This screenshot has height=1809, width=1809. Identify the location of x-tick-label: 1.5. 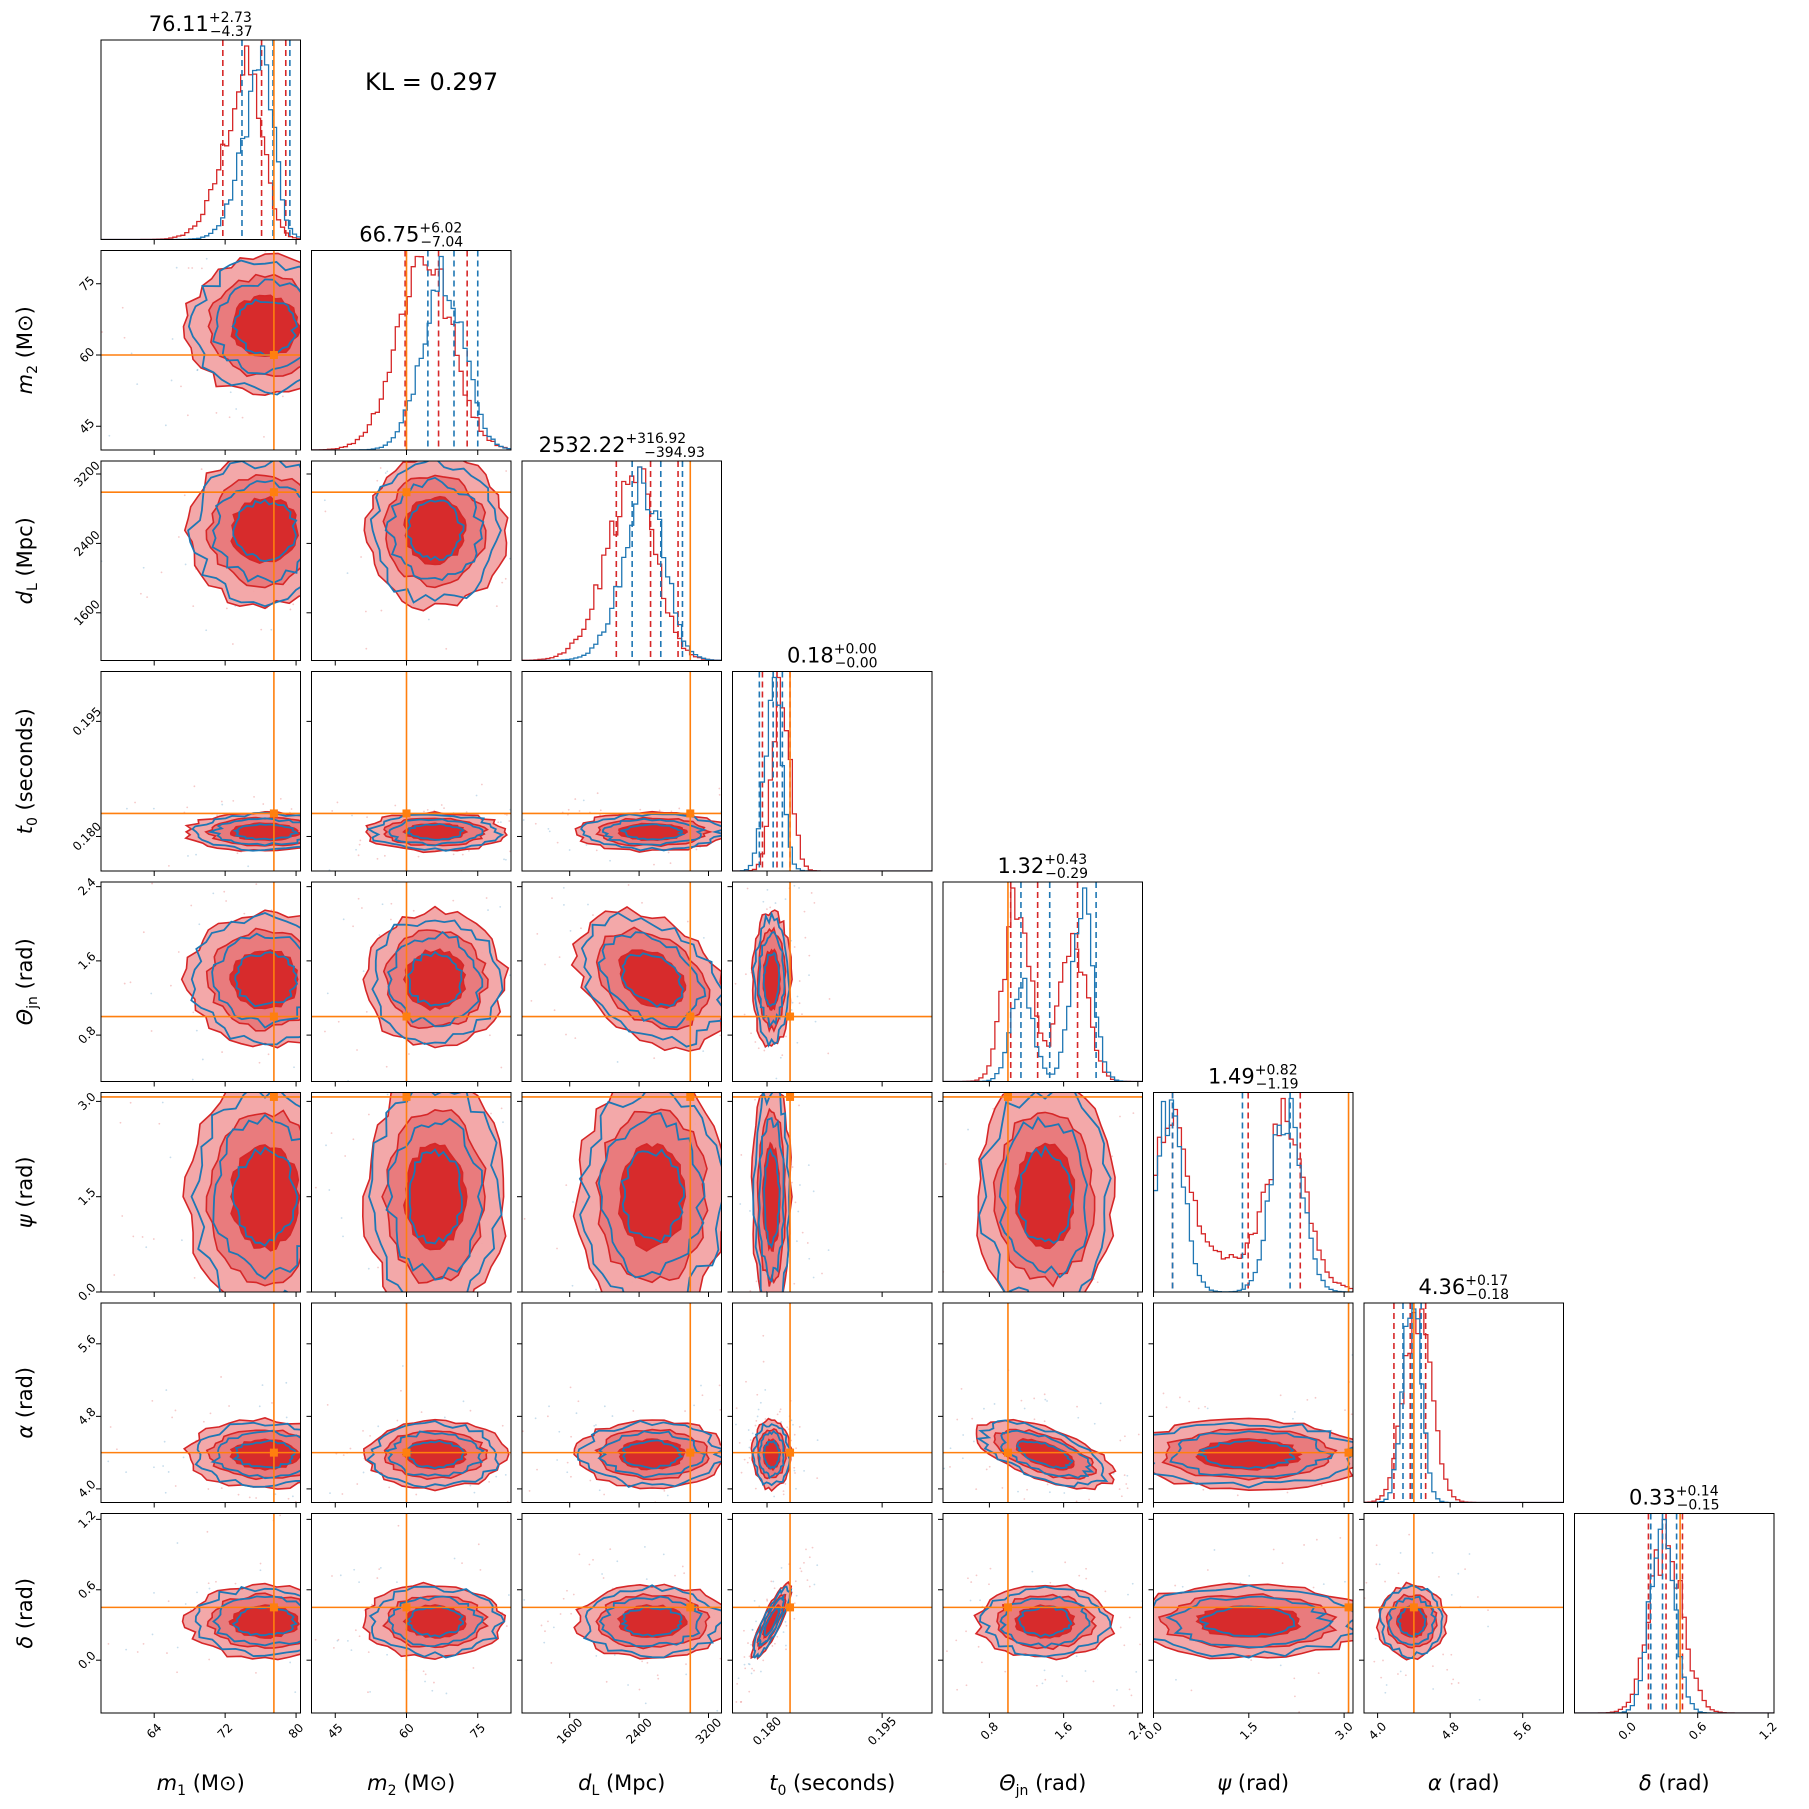
(1248, 1730).